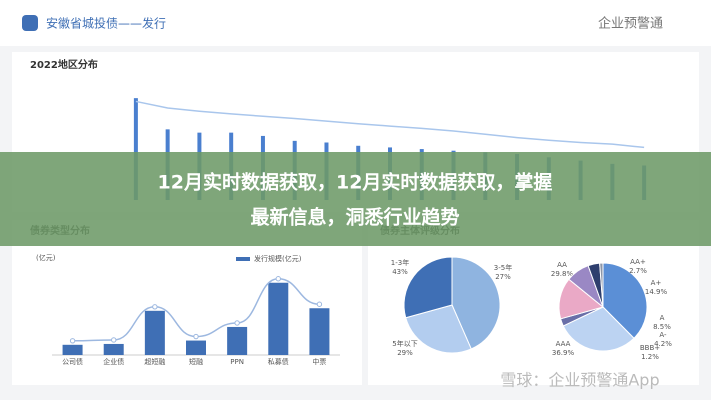  Describe the element at coordinates (503, 267) in the screenshot. I see `pie-label: 3-5年` at that location.